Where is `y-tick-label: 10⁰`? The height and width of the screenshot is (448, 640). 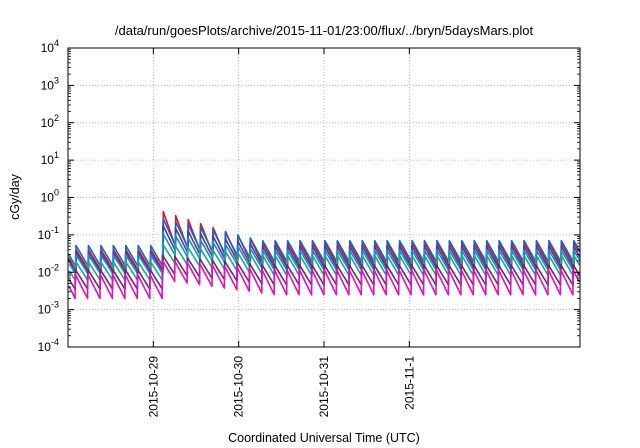 y-tick-label: 10⁰ is located at coordinates (50, 196).